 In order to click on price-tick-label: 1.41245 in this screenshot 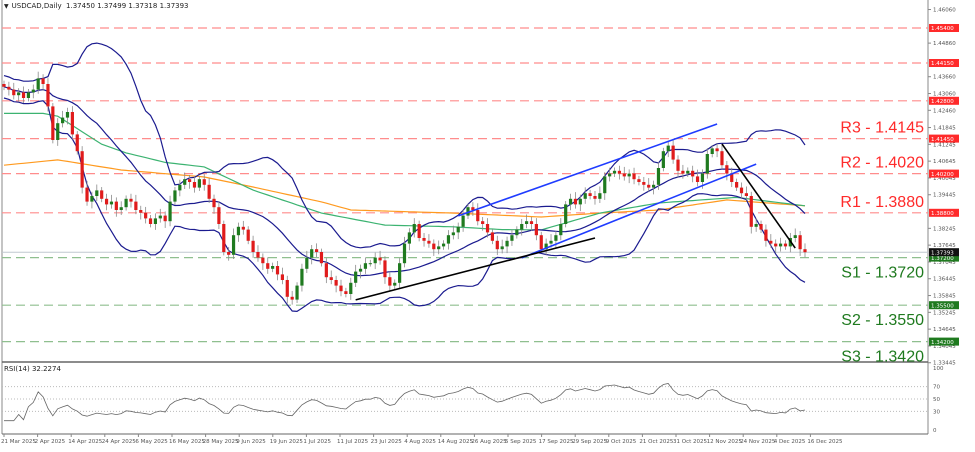, I will do `click(944, 145)`.